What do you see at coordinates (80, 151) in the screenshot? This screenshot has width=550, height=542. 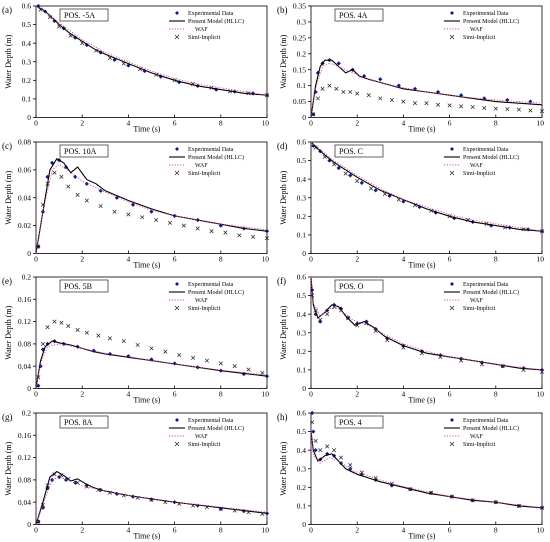 I see `position-label: POS. 10A` at bounding box center [80, 151].